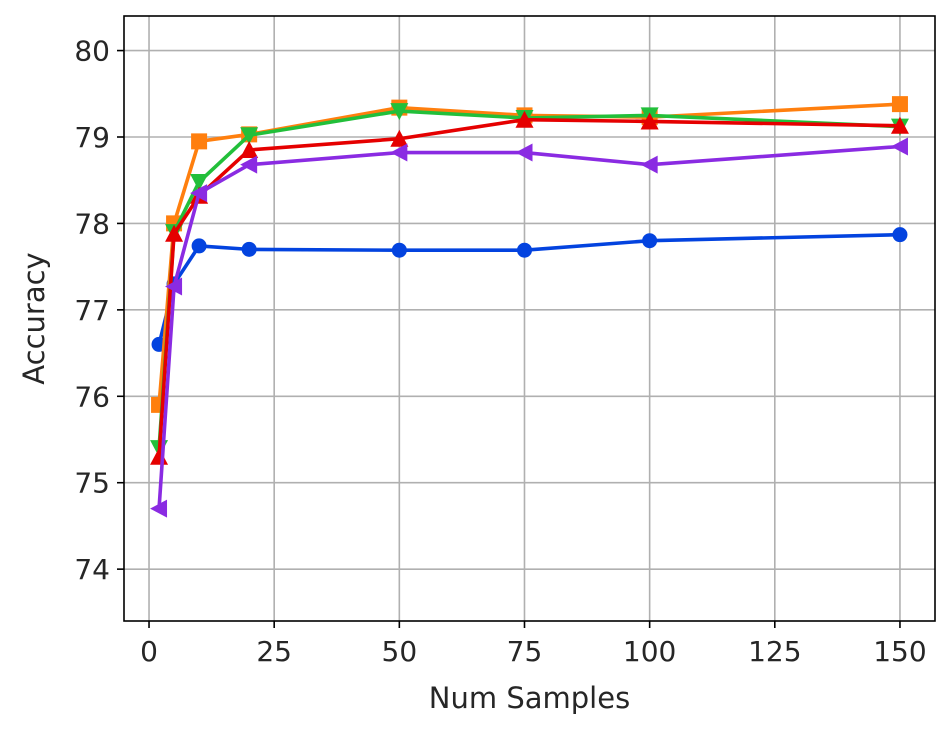  What do you see at coordinates (774, 651) in the screenshot?
I see `x-tick-label: 125` at bounding box center [774, 651].